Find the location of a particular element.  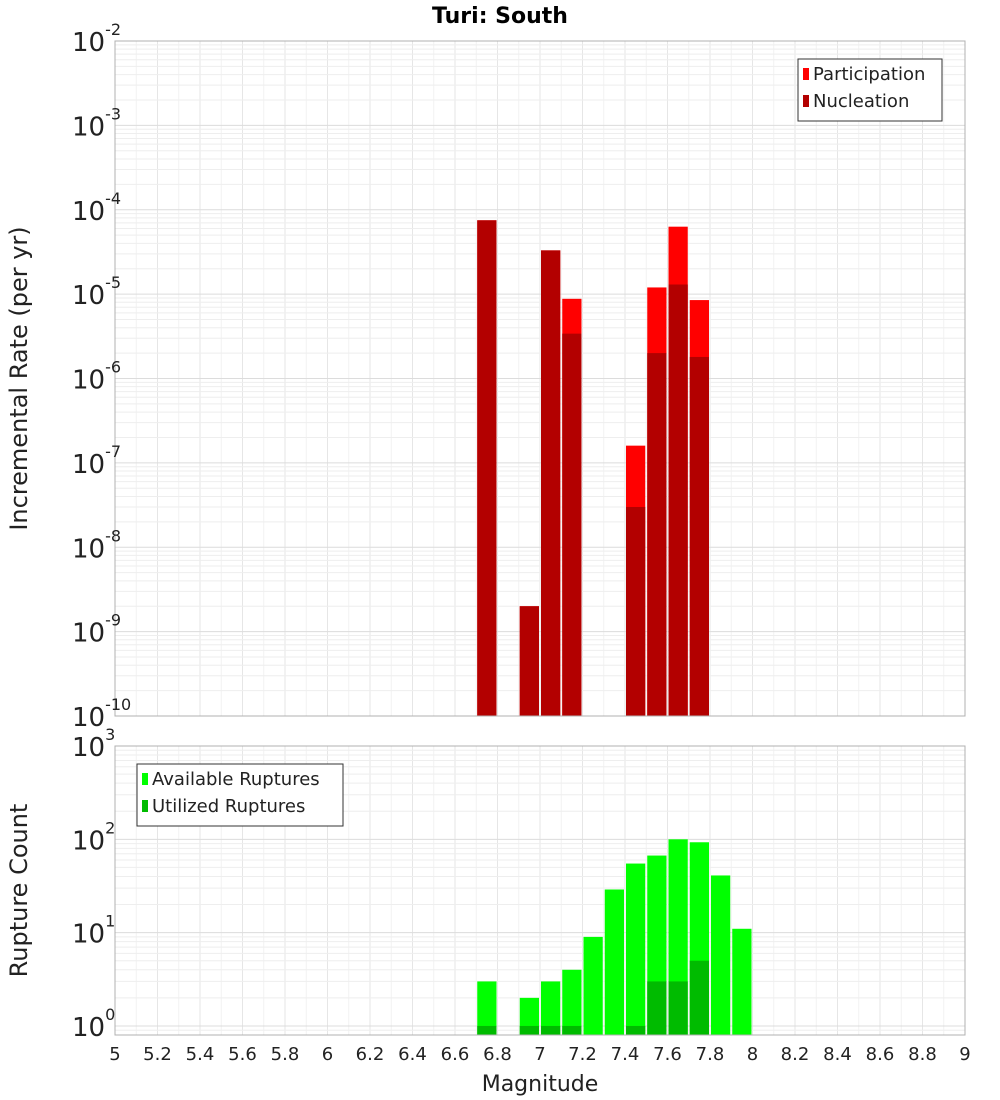

x-tick-label: 5 is located at coordinates (114, 1054).